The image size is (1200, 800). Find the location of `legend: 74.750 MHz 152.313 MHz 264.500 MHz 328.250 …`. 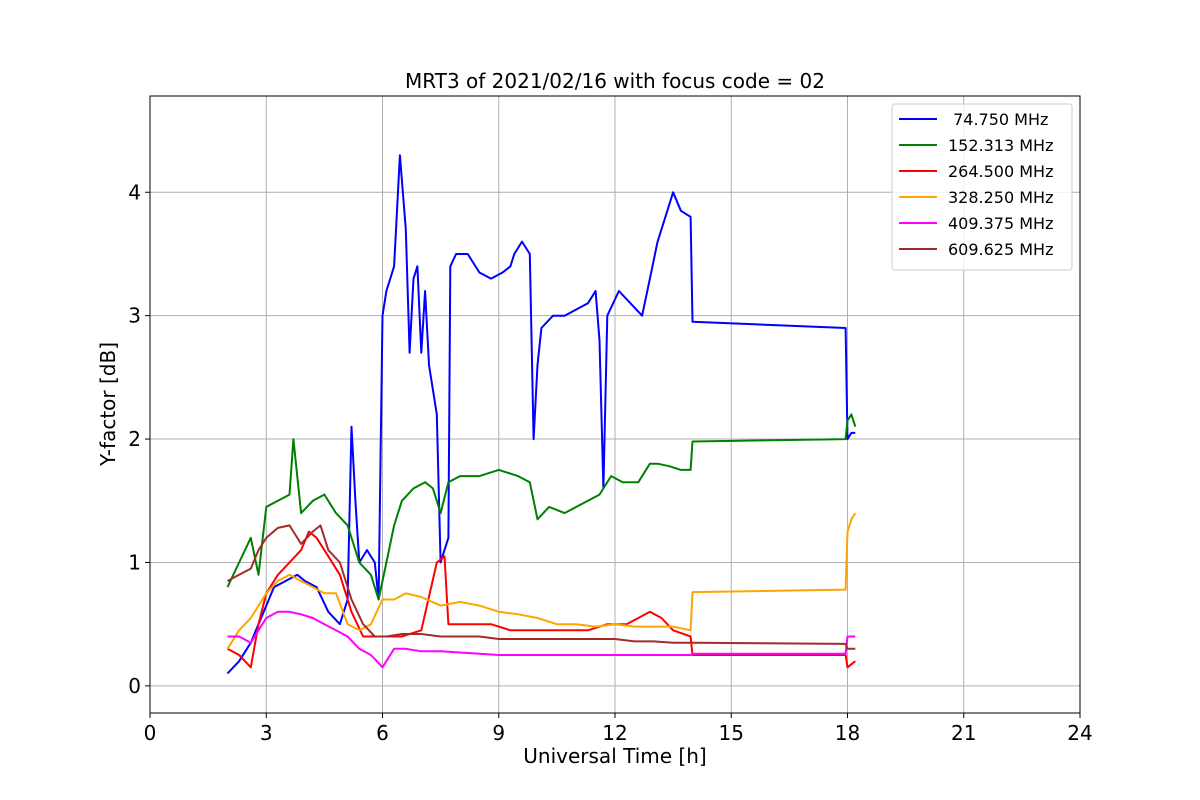

legend: 74.750 MHz 152.313 MHz 264.500 MHz 328.250 … is located at coordinates (982, 187).